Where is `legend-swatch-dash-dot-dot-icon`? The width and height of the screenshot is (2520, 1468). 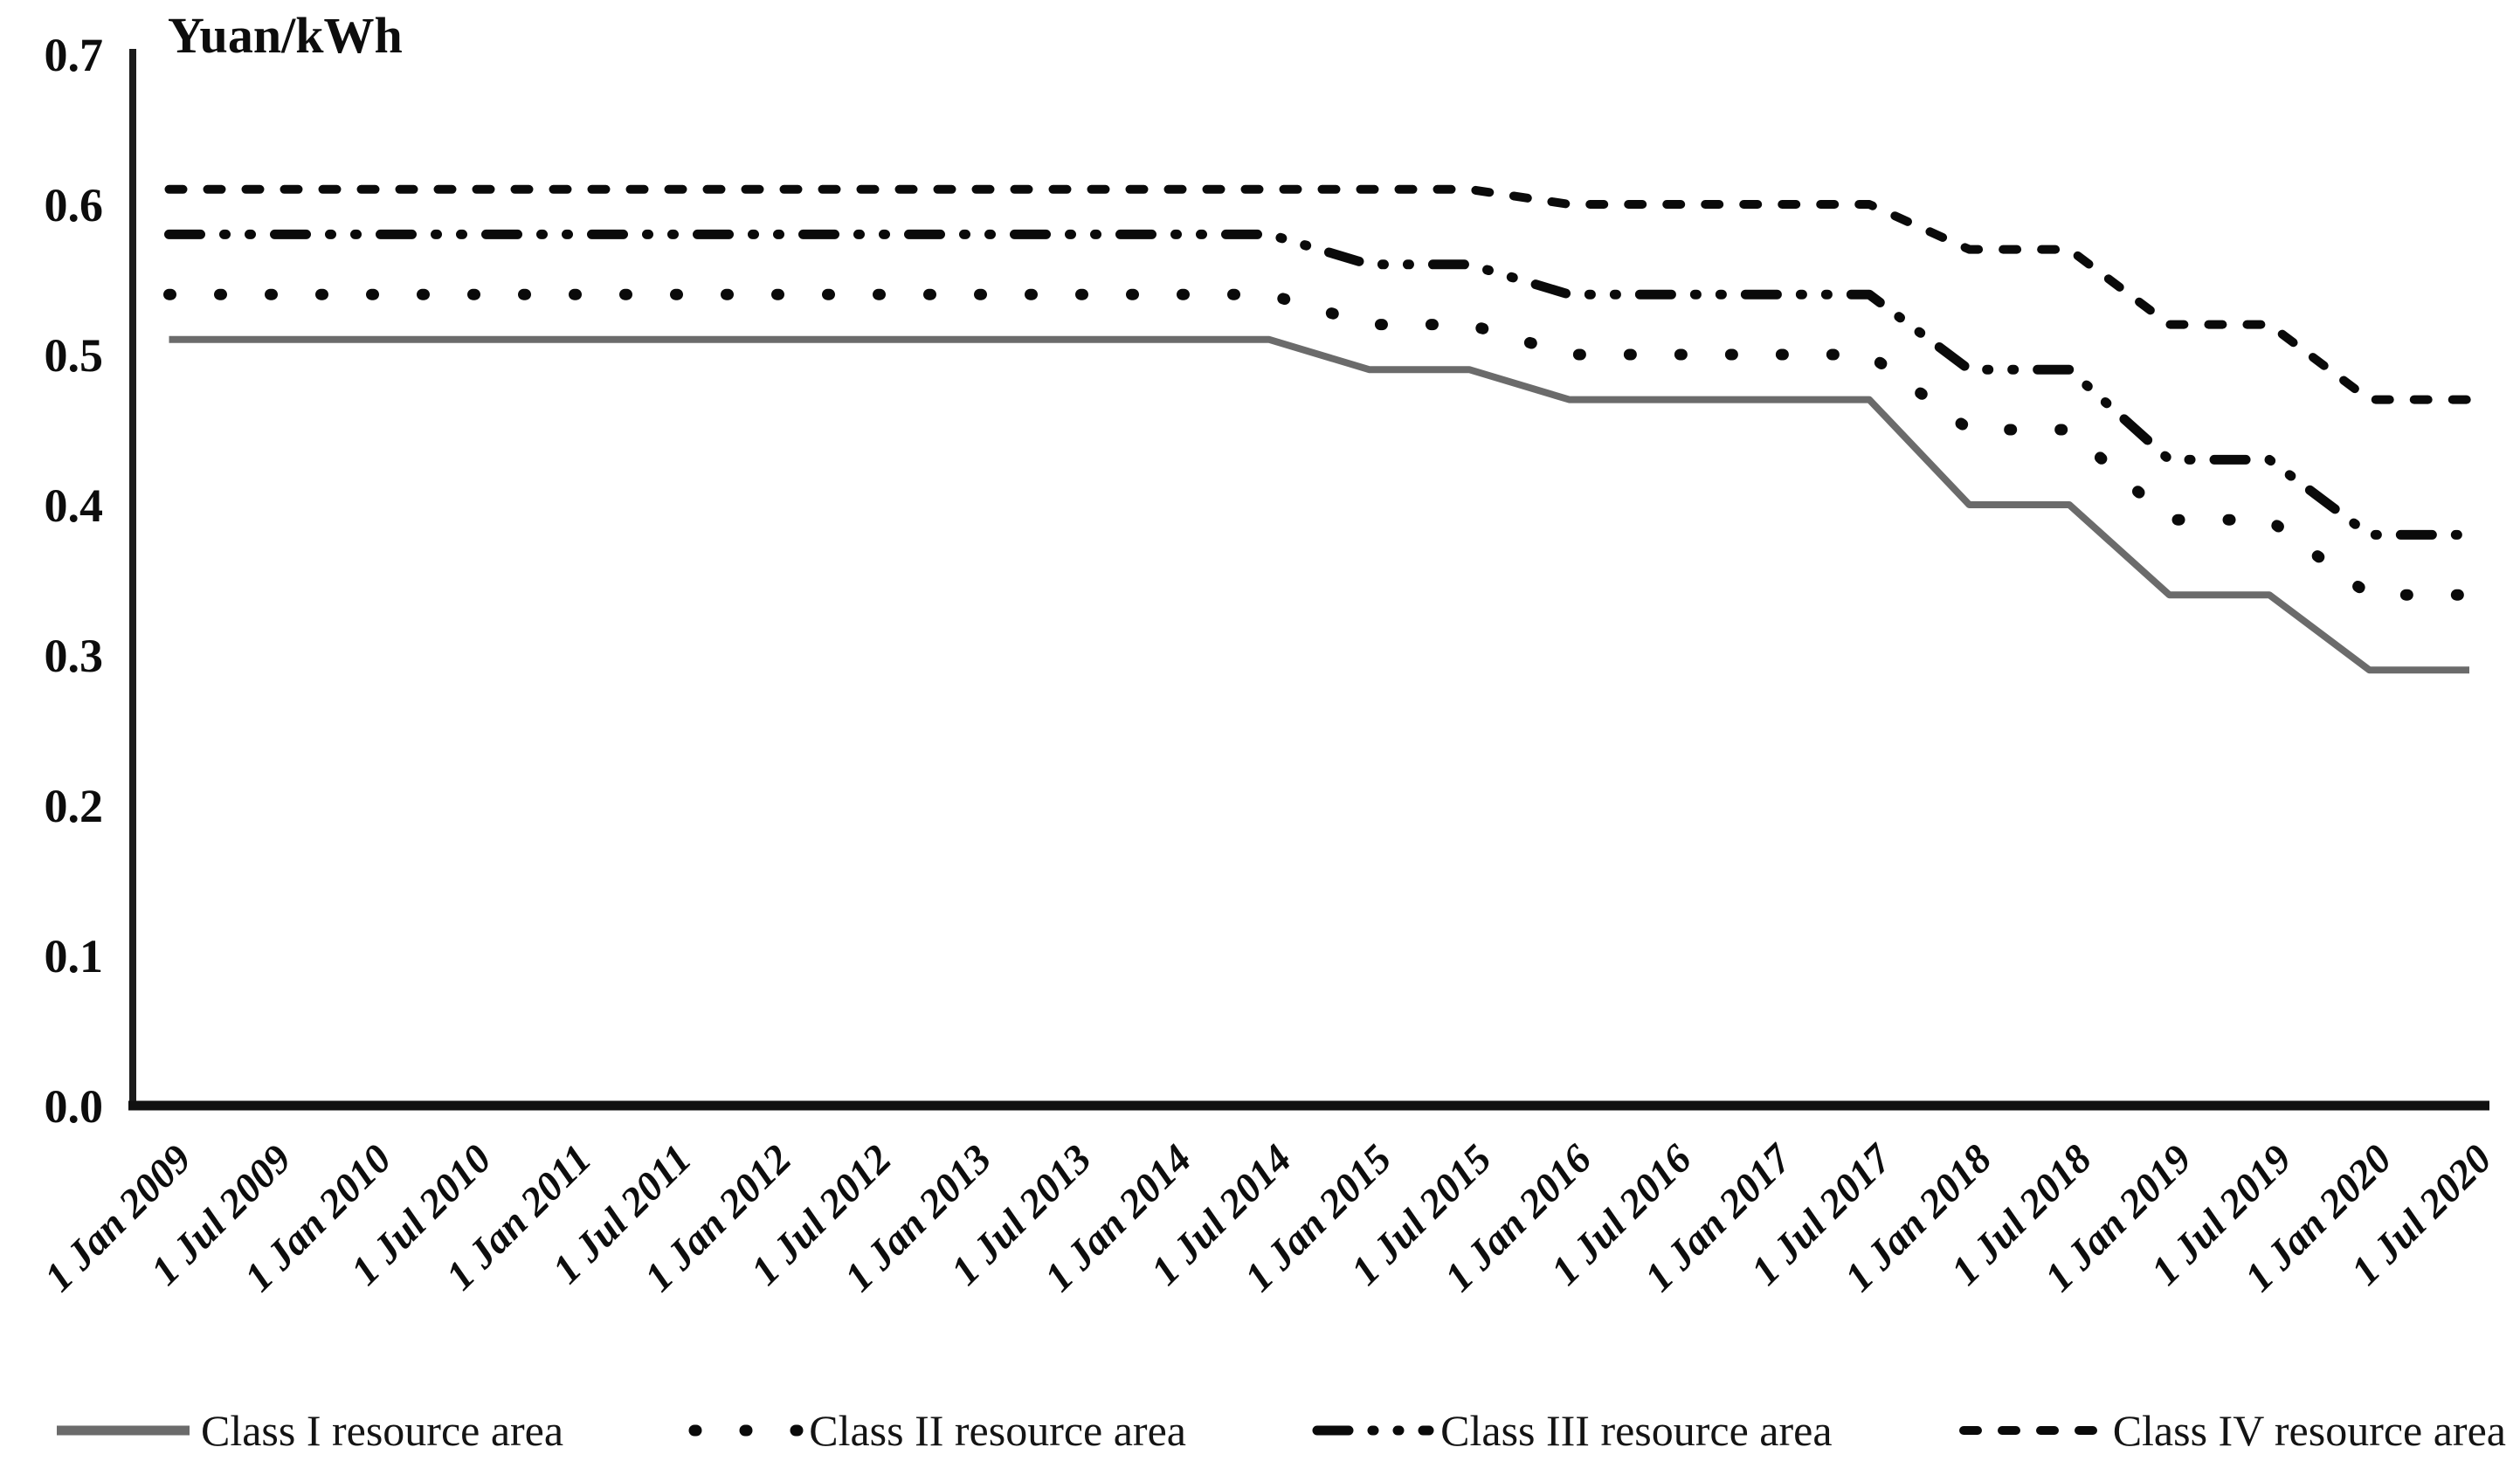
legend-swatch-dash-dot-dot-icon is located at coordinates (1373, 1430).